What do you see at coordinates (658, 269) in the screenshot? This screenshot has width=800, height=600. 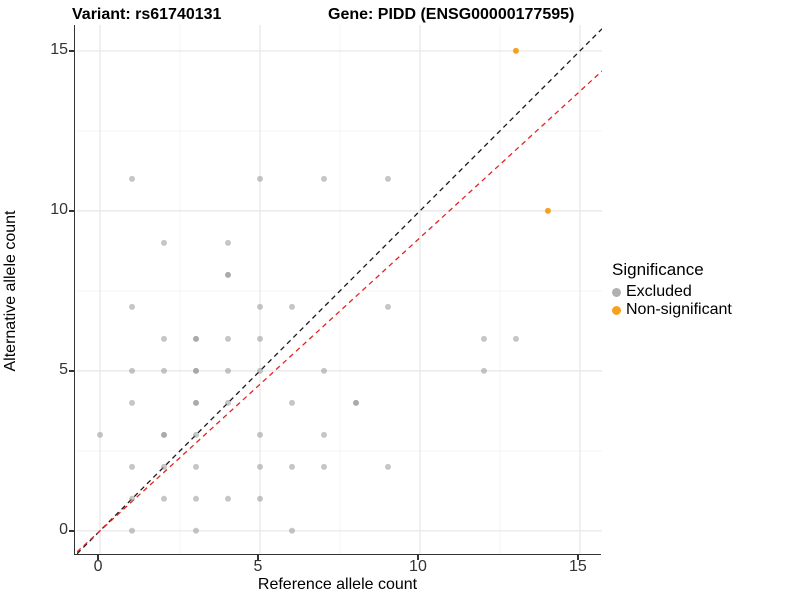 I see `legend-title: Significance` at bounding box center [658, 269].